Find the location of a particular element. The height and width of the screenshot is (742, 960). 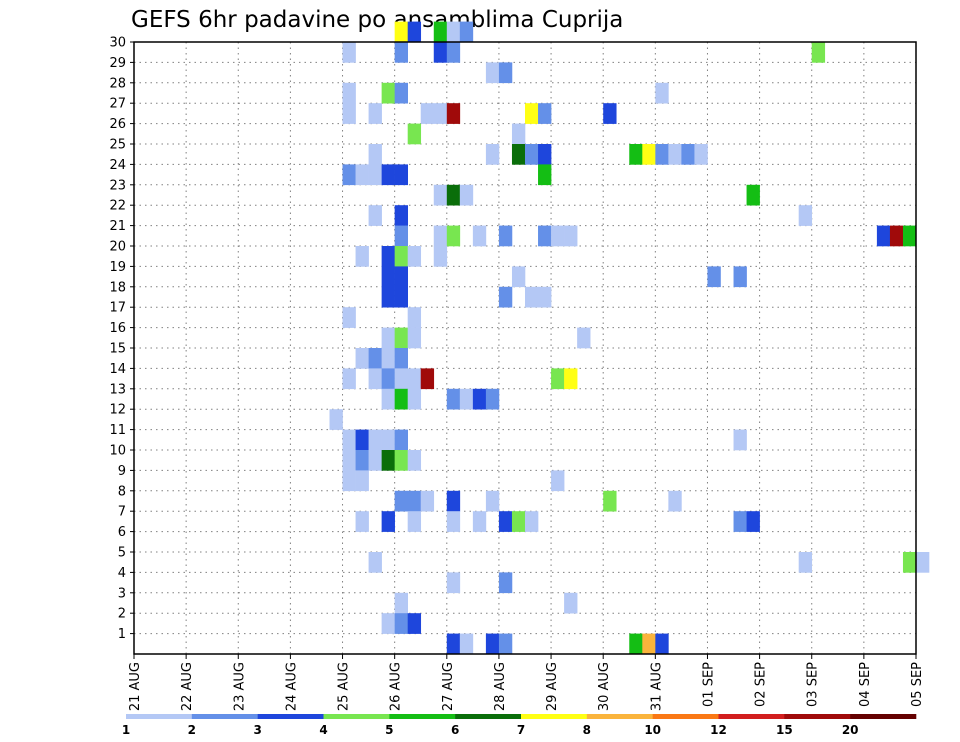

legend-tick-label: 8 is located at coordinates (587, 730).